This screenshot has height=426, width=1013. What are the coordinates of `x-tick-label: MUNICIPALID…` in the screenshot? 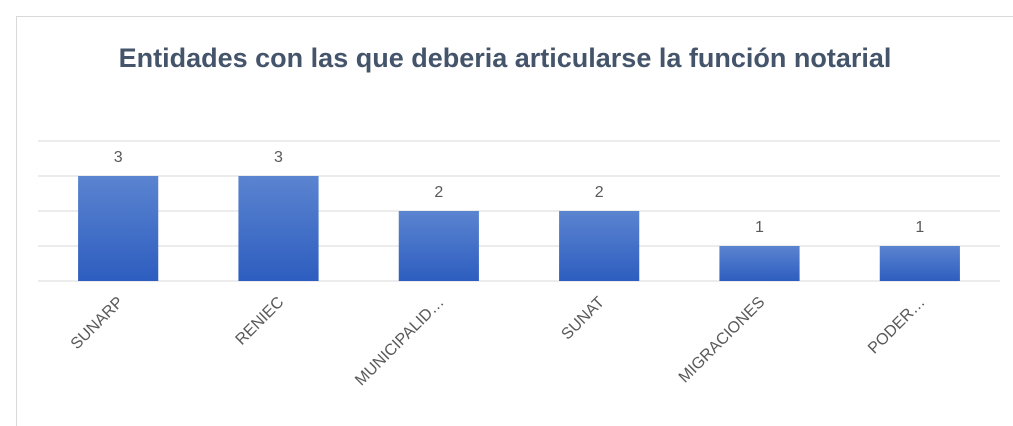 It's located at (399, 341).